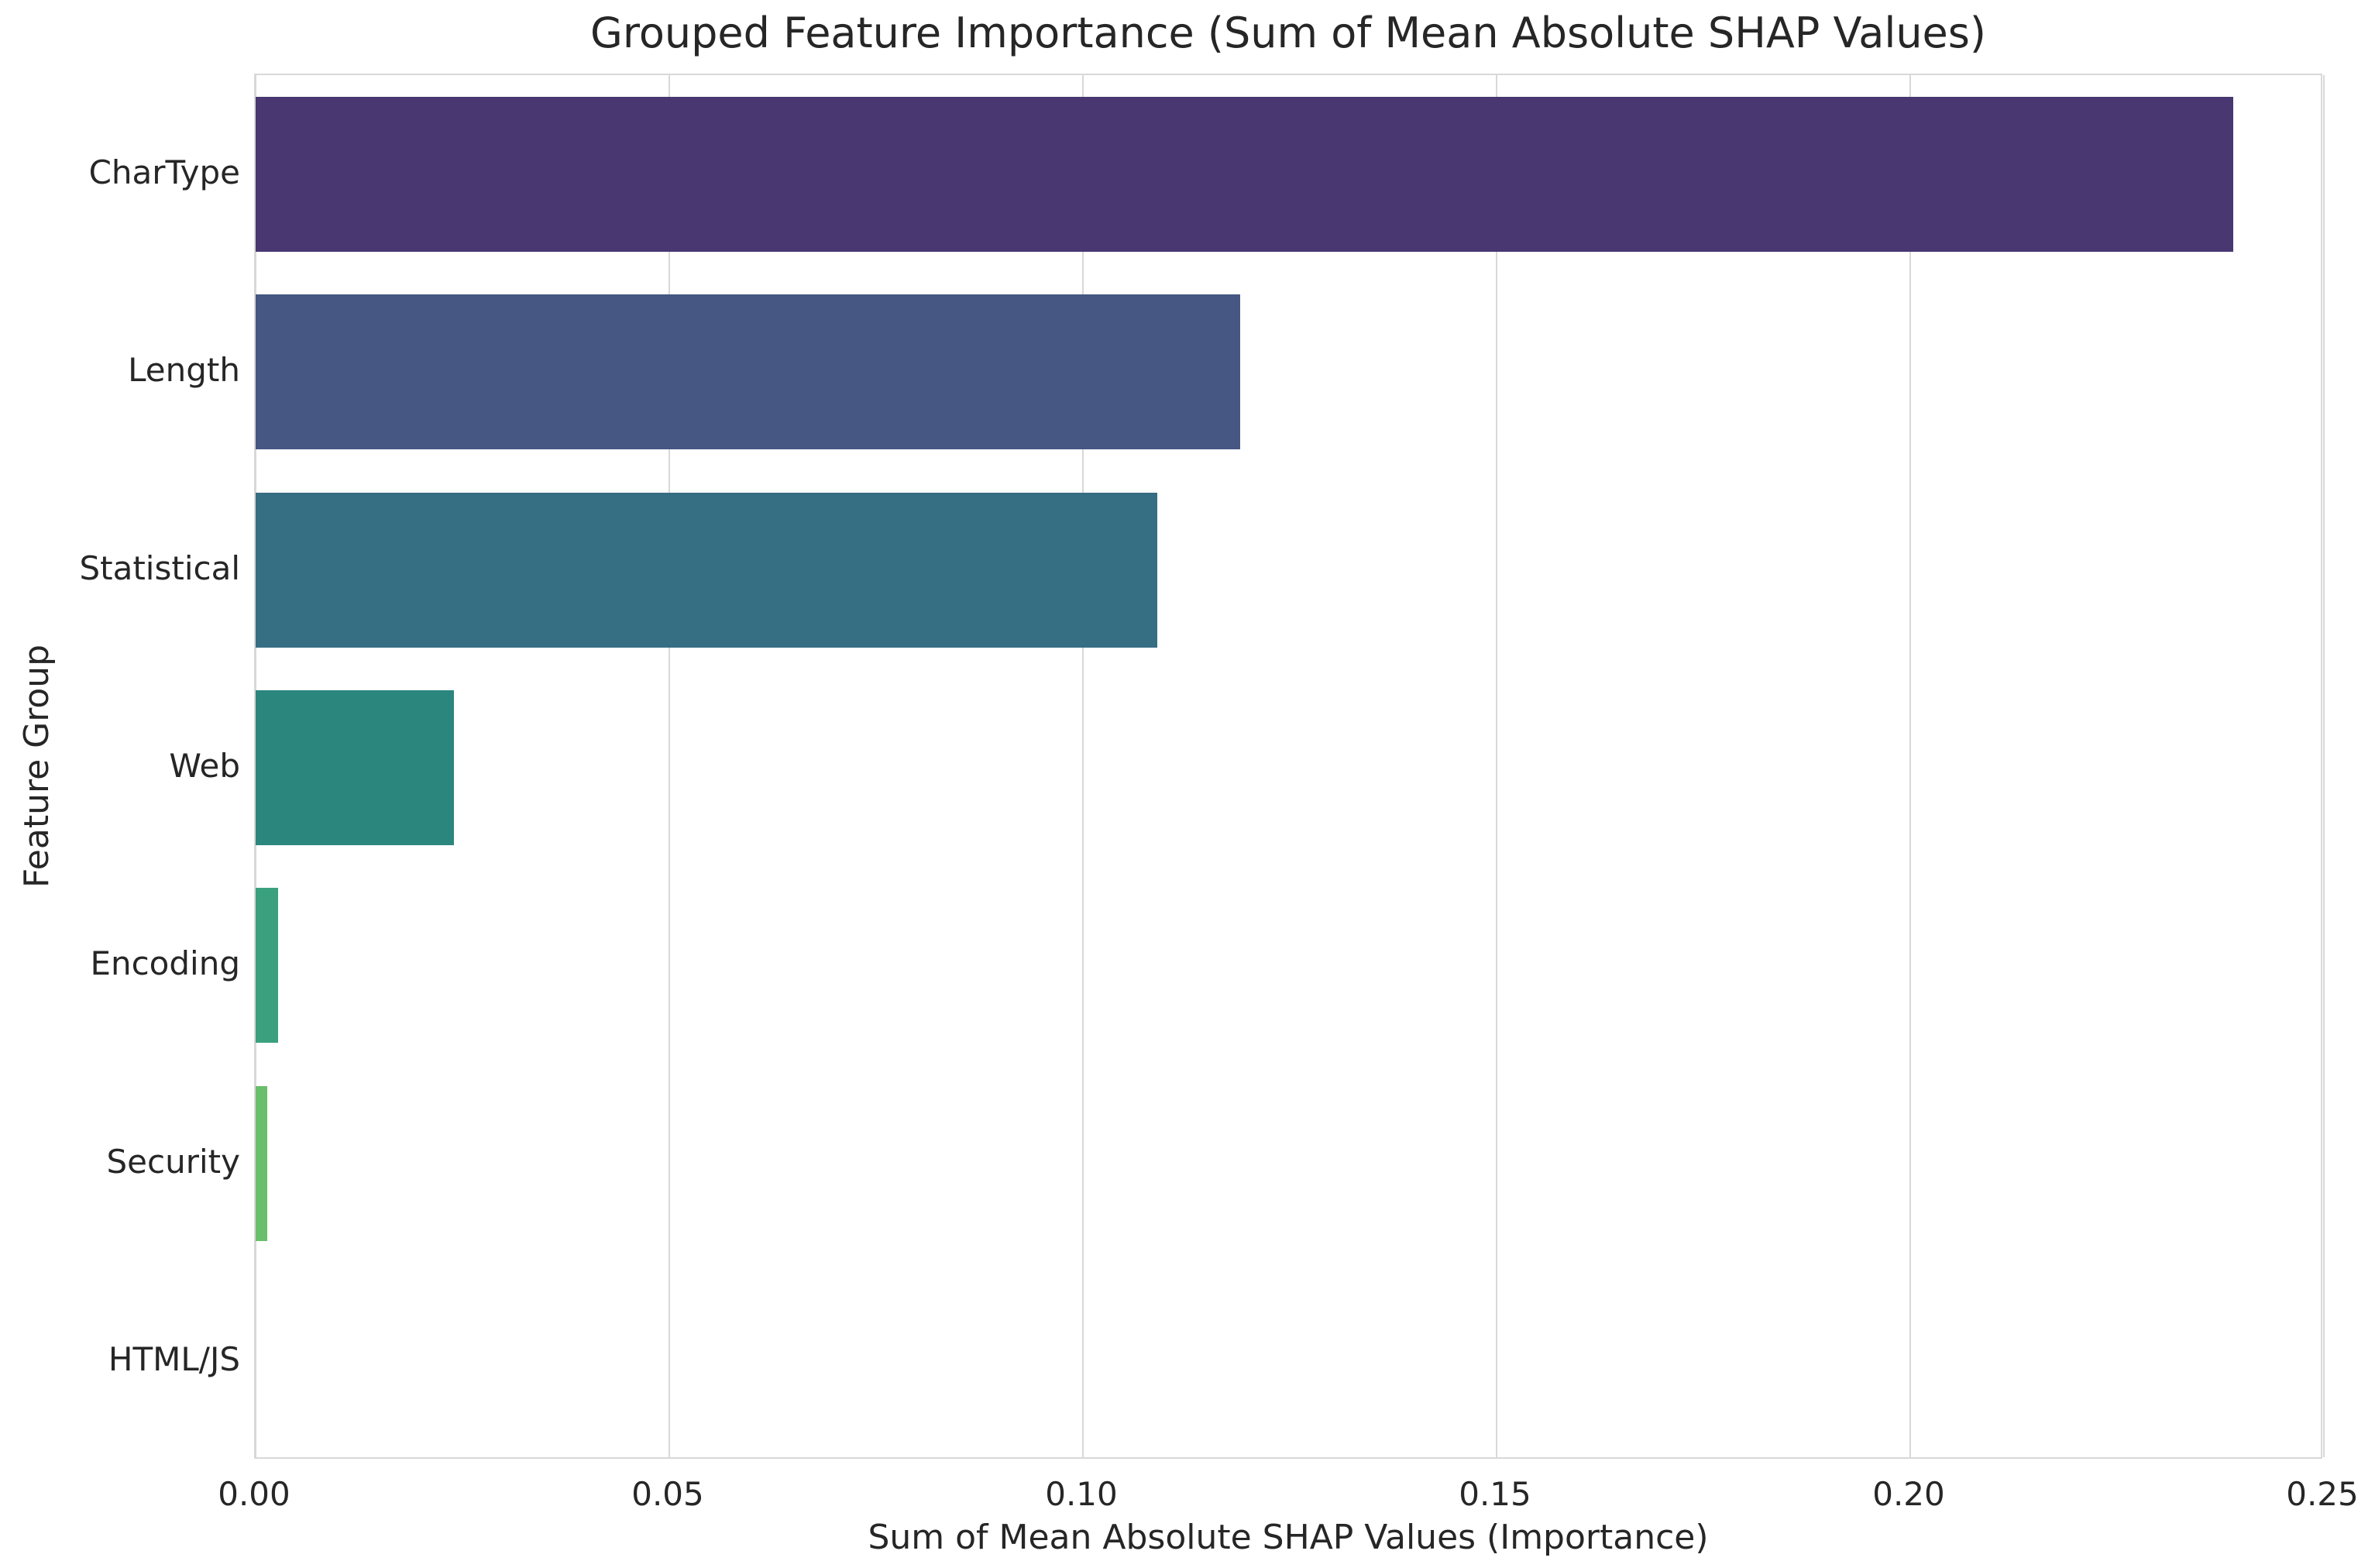 The image size is (2375, 1568). What do you see at coordinates (2324, 766) in the screenshot?
I see `gridline-x-0.25` at bounding box center [2324, 766].